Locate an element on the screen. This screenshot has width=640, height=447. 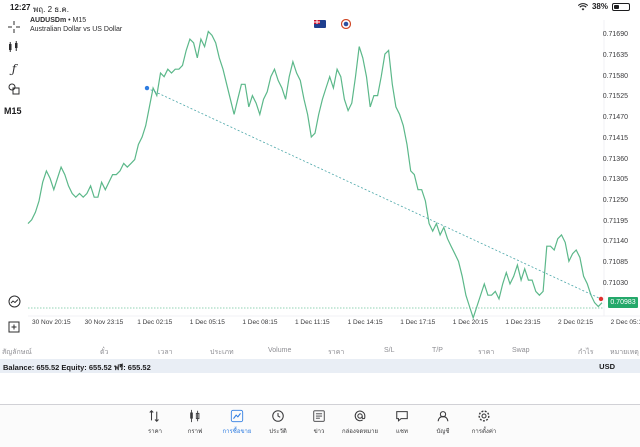
price-tick-label: 0.71305 is located at coordinates (615, 180).